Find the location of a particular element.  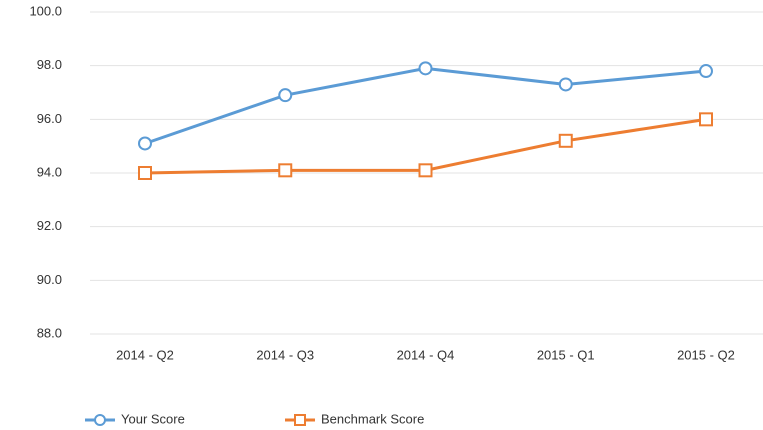

x-tick-label: 2015 - Q2 is located at coordinates (706, 354).